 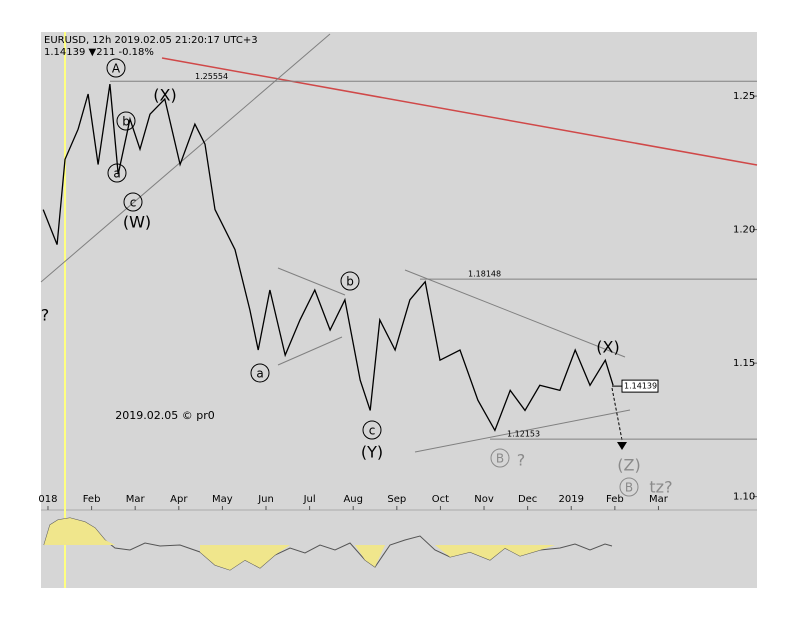 What do you see at coordinates (660, 487) in the screenshot?
I see `wave-label: tz?` at bounding box center [660, 487].